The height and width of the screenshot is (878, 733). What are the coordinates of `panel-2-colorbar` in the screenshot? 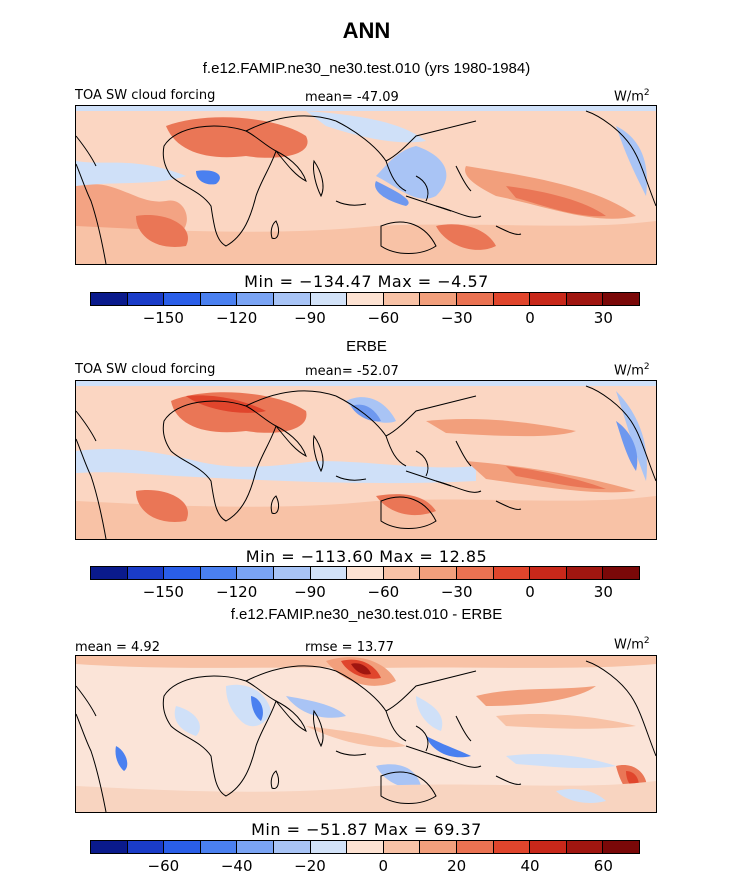 It's located at (365, 573).